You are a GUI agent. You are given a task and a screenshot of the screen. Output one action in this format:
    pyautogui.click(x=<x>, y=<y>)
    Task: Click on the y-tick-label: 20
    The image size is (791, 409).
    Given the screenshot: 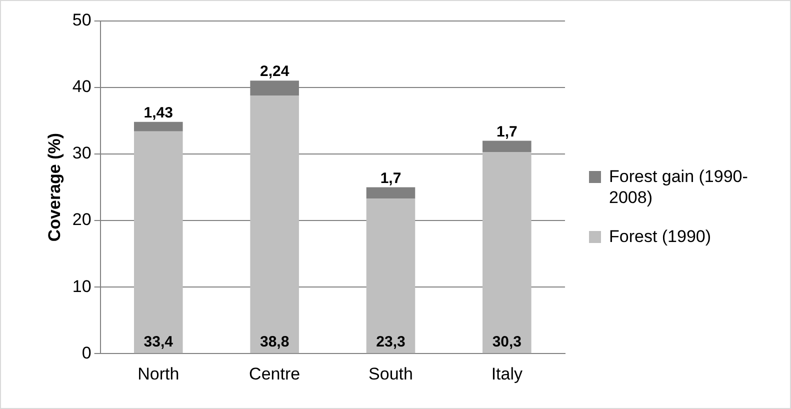 What is the action you would take?
    pyautogui.click(x=82, y=220)
    